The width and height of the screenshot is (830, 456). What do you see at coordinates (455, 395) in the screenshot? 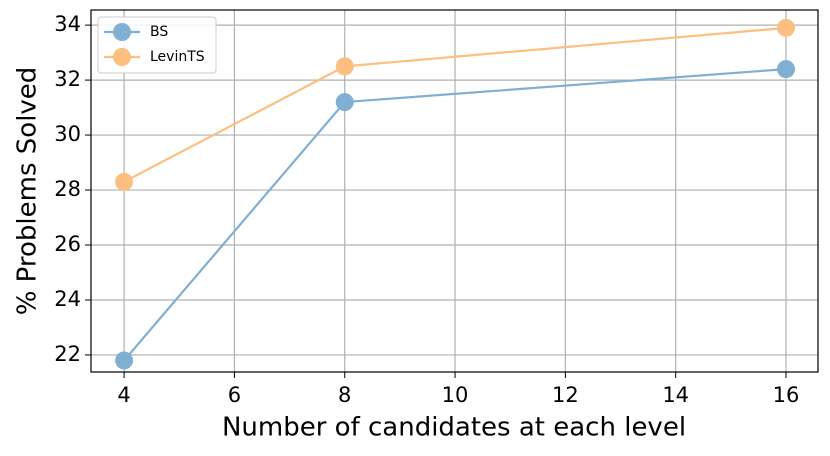
I see `x-tick-label: 10` at bounding box center [455, 395].